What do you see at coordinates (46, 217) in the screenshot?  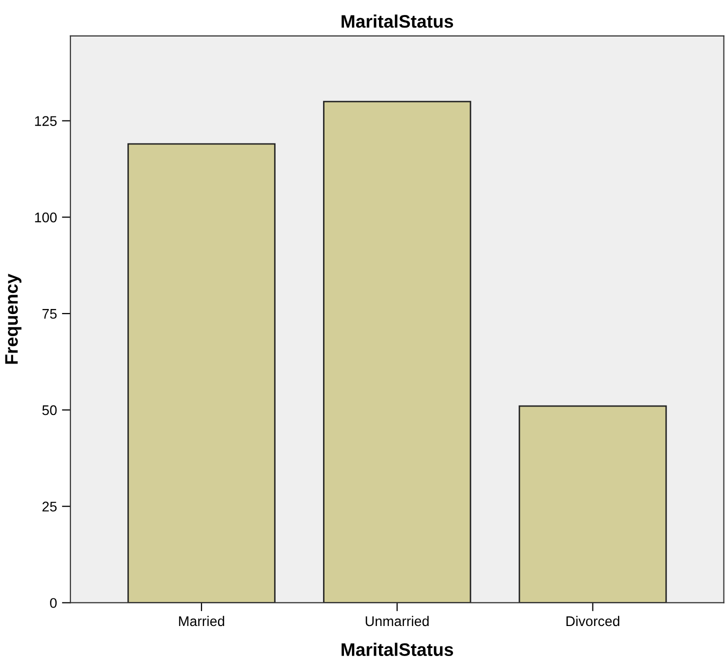 I see `y-tick-label: 100` at bounding box center [46, 217].